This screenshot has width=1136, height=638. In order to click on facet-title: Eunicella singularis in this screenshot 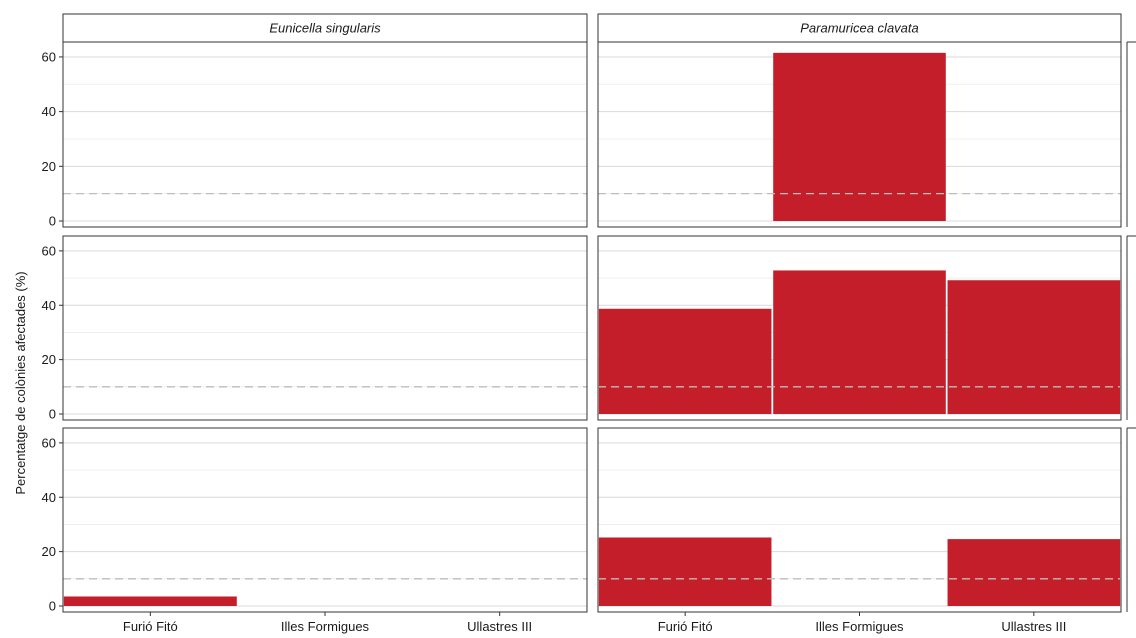, I will do `click(325, 28)`.